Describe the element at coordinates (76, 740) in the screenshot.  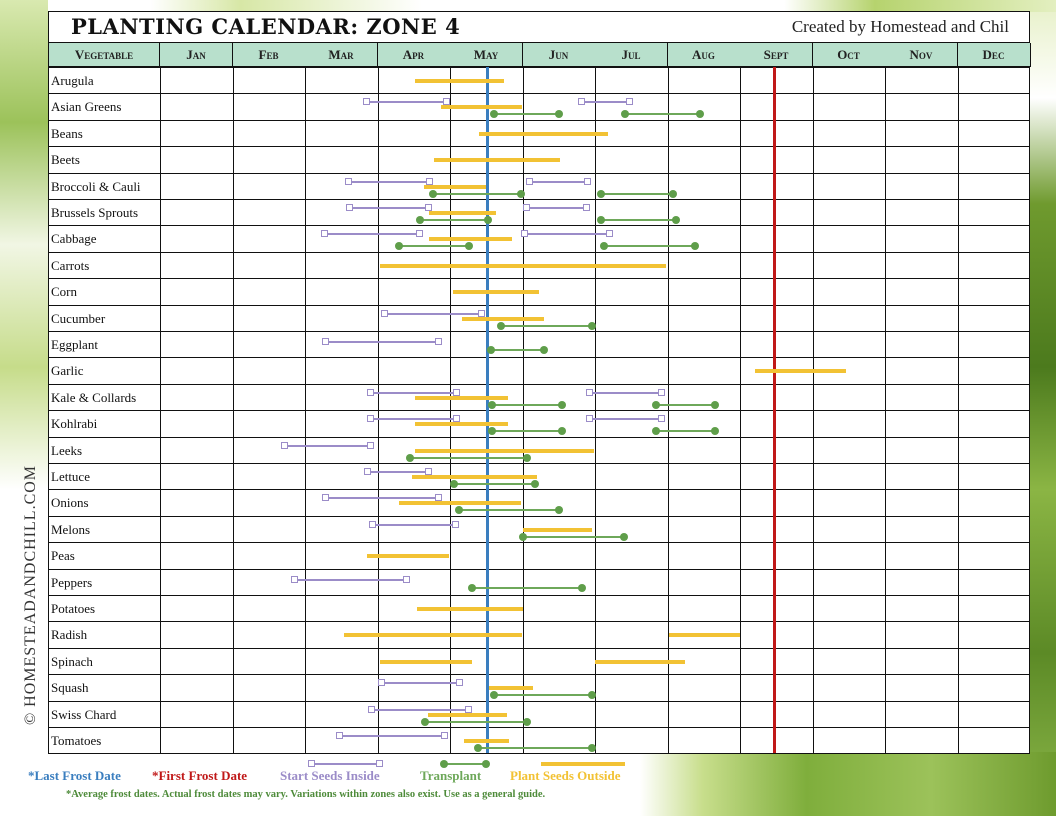
I see `vegetable-label: Tomatoes` at that location.